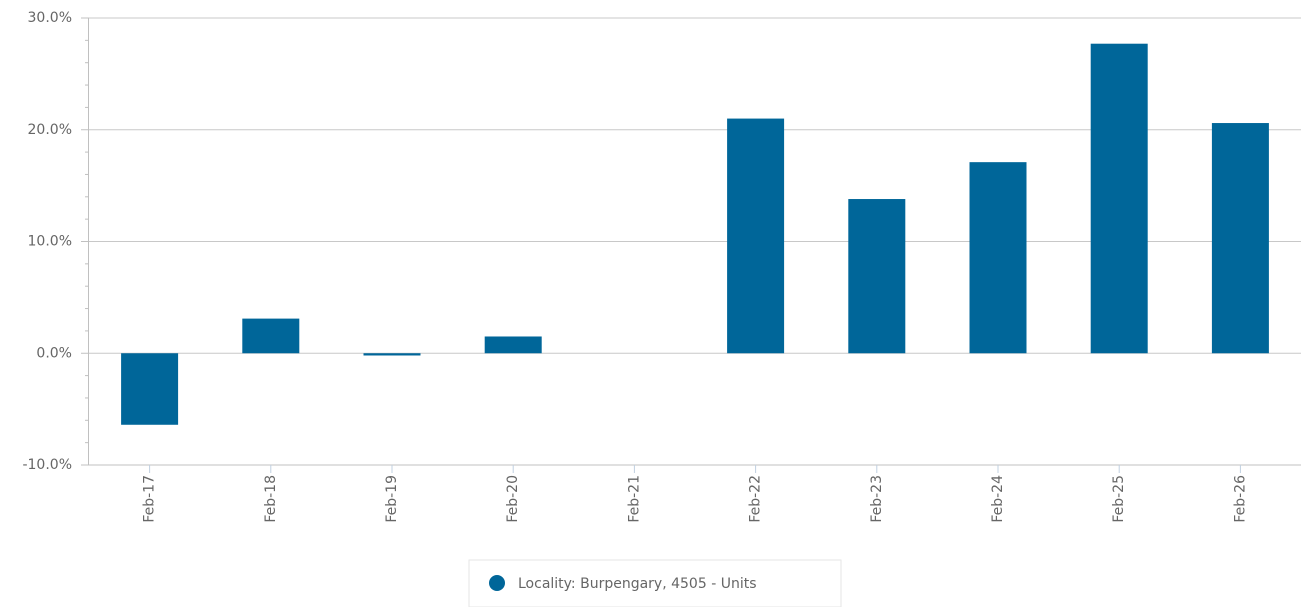  What do you see at coordinates (50, 242) in the screenshot?
I see `y-tick-label: 10.0%` at bounding box center [50, 242].